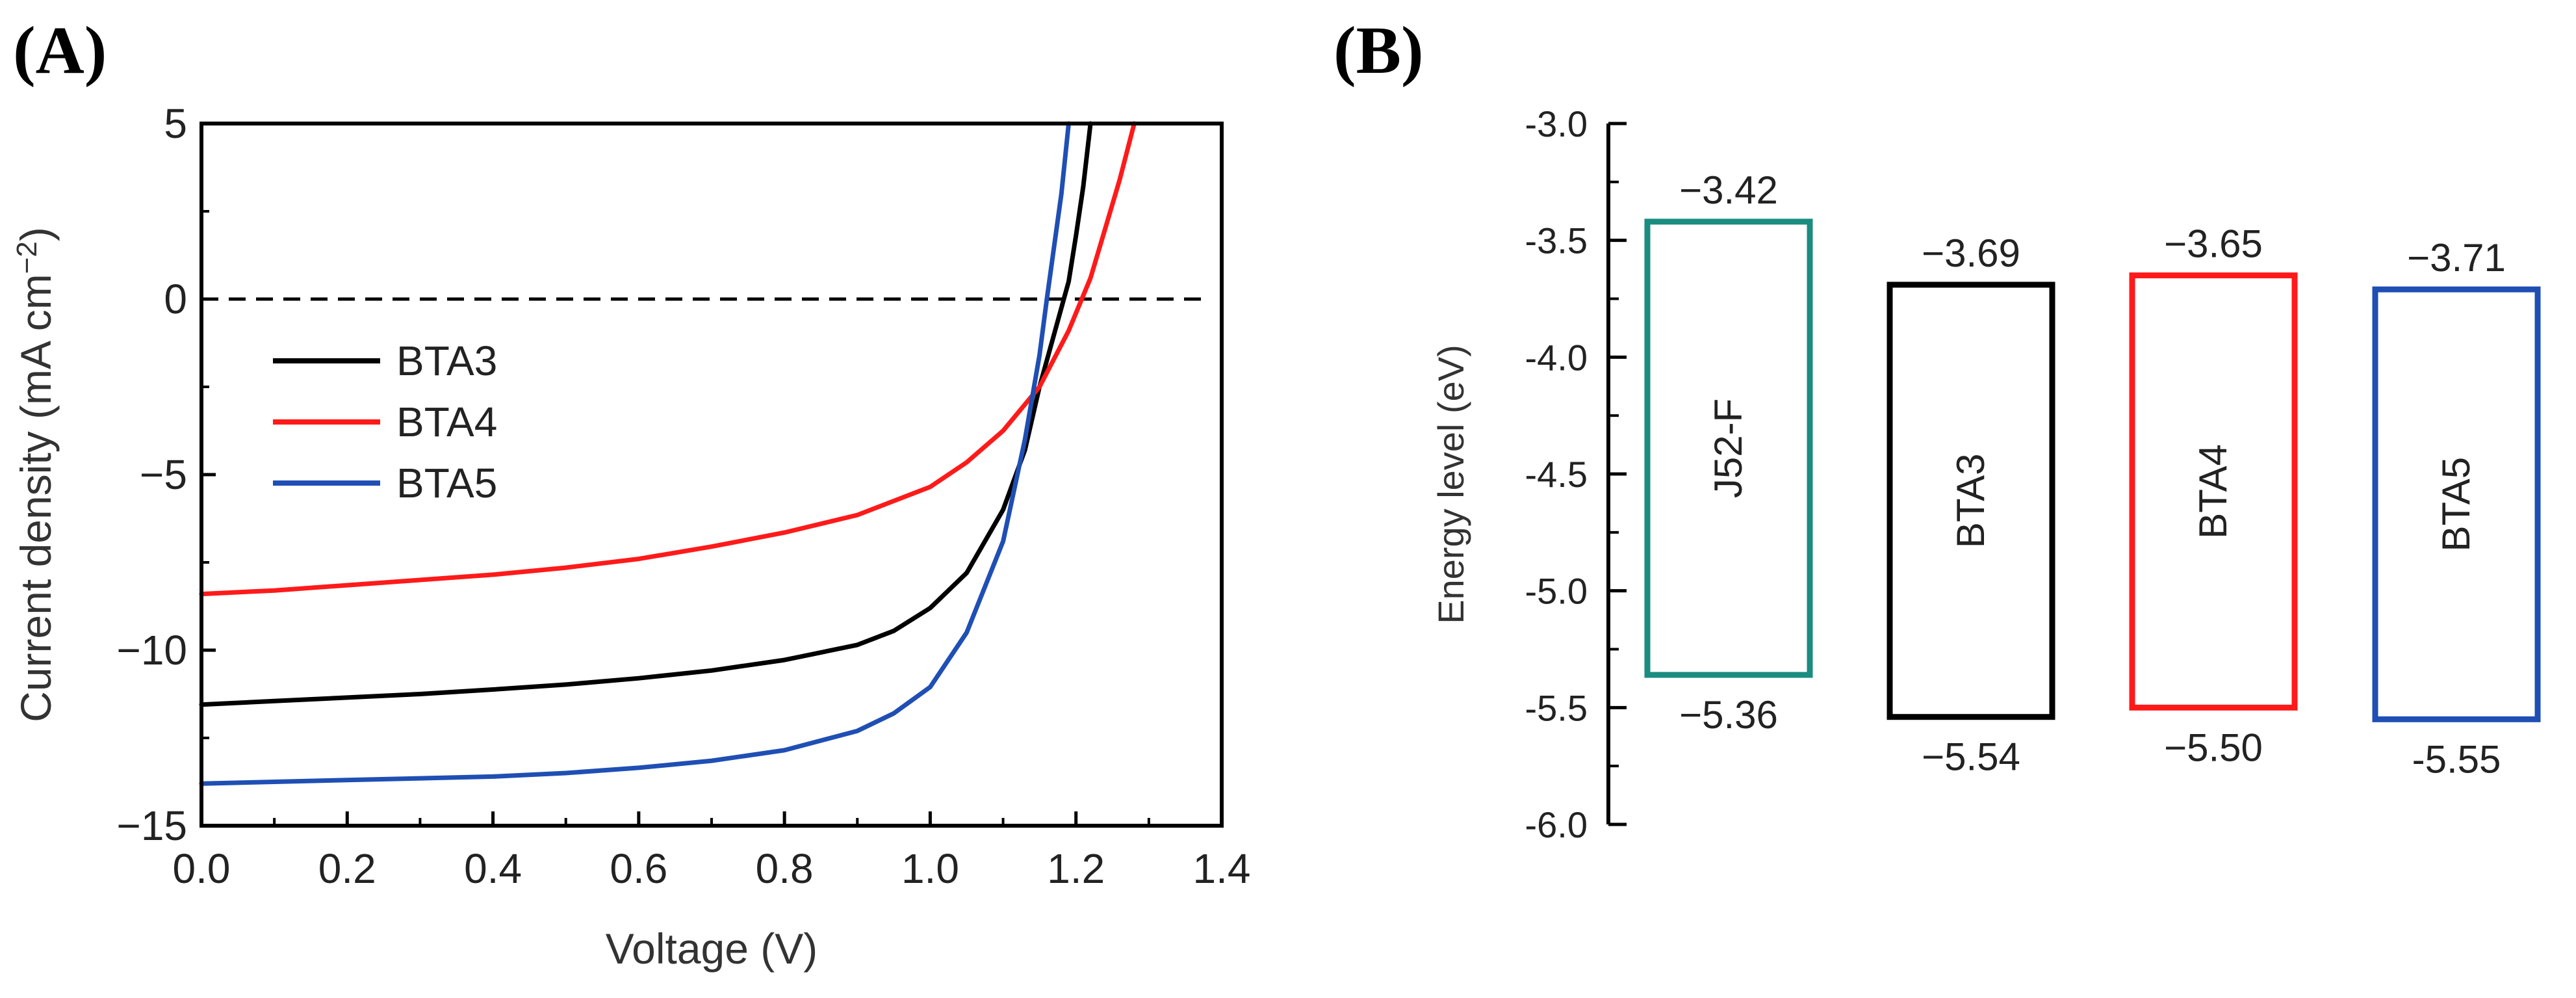 The height and width of the screenshot is (998, 2576). What do you see at coordinates (36, 498) in the screenshot?
I see `panel-a-y-axis-title-main: Current density (mA cm` at bounding box center [36, 498].